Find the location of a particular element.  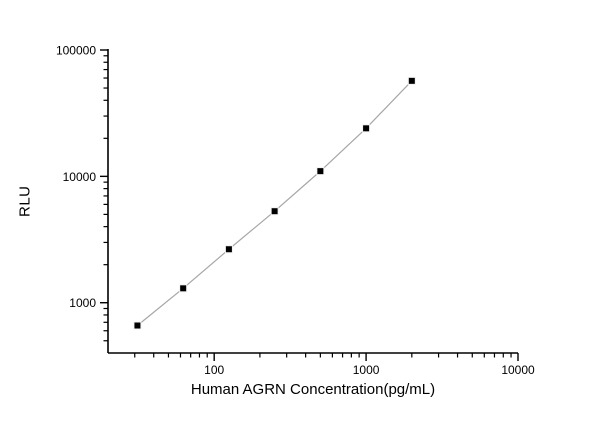

y-tick-label: 100000 is located at coordinates (76, 51).